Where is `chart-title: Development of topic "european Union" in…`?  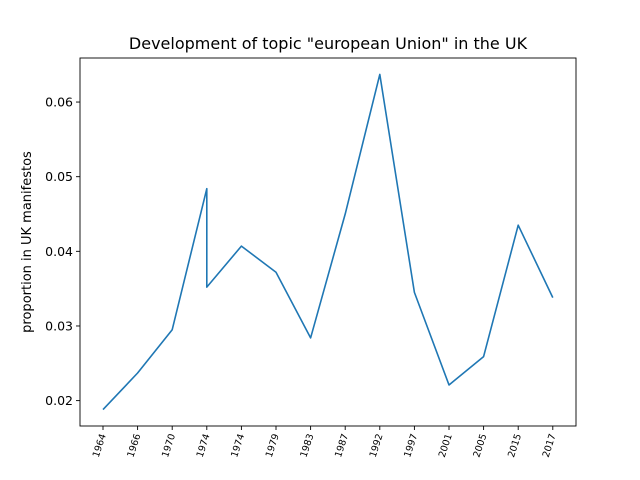 chart-title: Development of topic "european Union" in… is located at coordinates (328, 43).